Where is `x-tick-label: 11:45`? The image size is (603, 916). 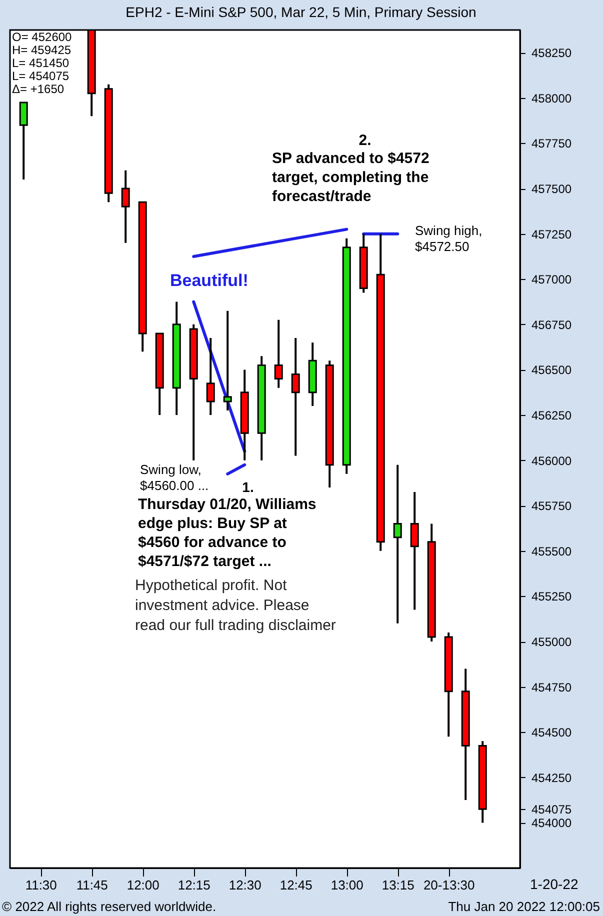
x-tick-label: 11:45 is located at coordinates (92, 885).